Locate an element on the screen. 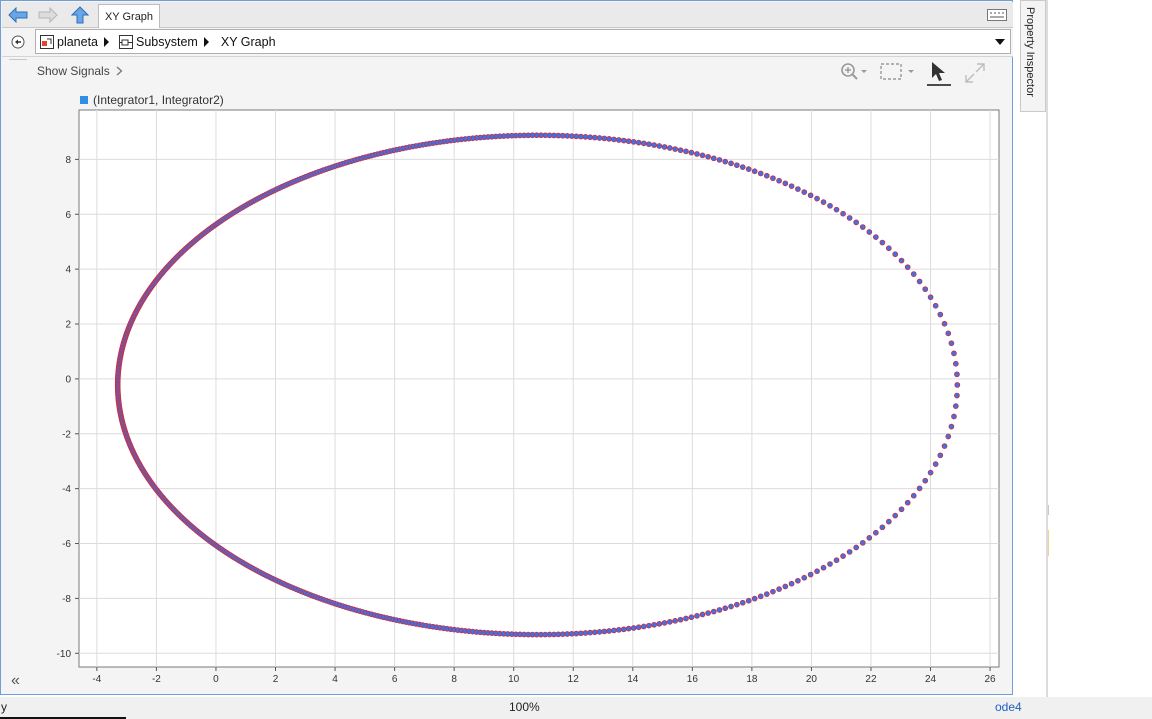 The height and width of the screenshot is (719, 1152). show-signals-button: Show Signals is located at coordinates (80, 71).